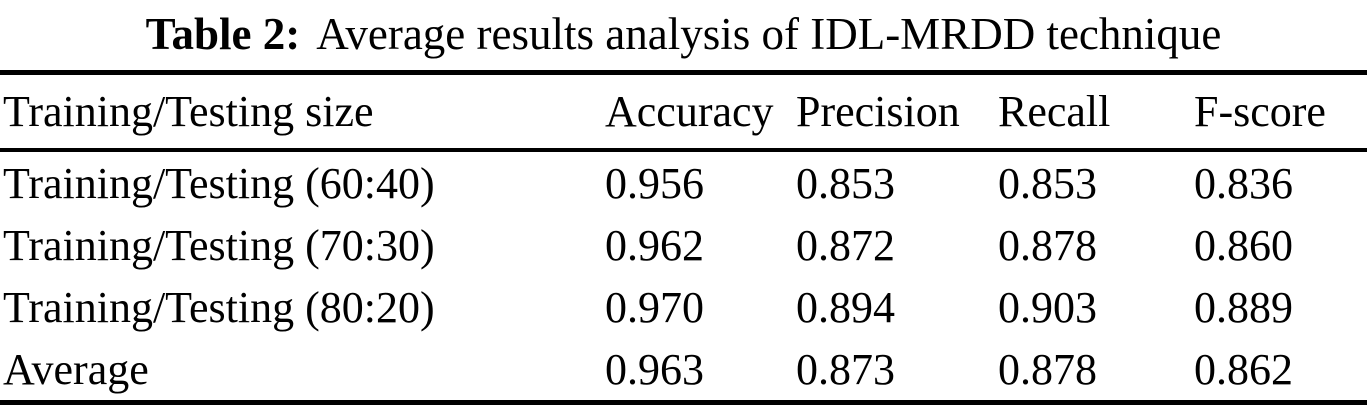 This screenshot has width=1367, height=412. What do you see at coordinates (188, 111) in the screenshot?
I see `column-header-training-testing-size: Training/Testing size` at bounding box center [188, 111].